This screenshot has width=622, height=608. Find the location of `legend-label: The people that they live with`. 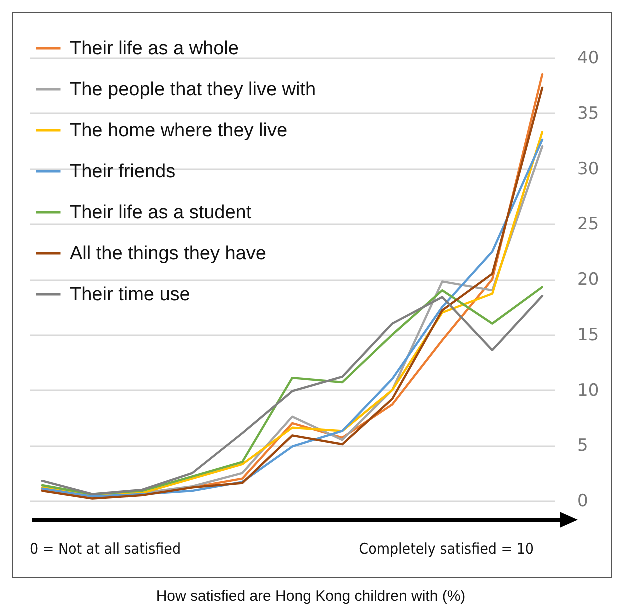

legend-label: The people that they live with is located at coordinates (193, 90).